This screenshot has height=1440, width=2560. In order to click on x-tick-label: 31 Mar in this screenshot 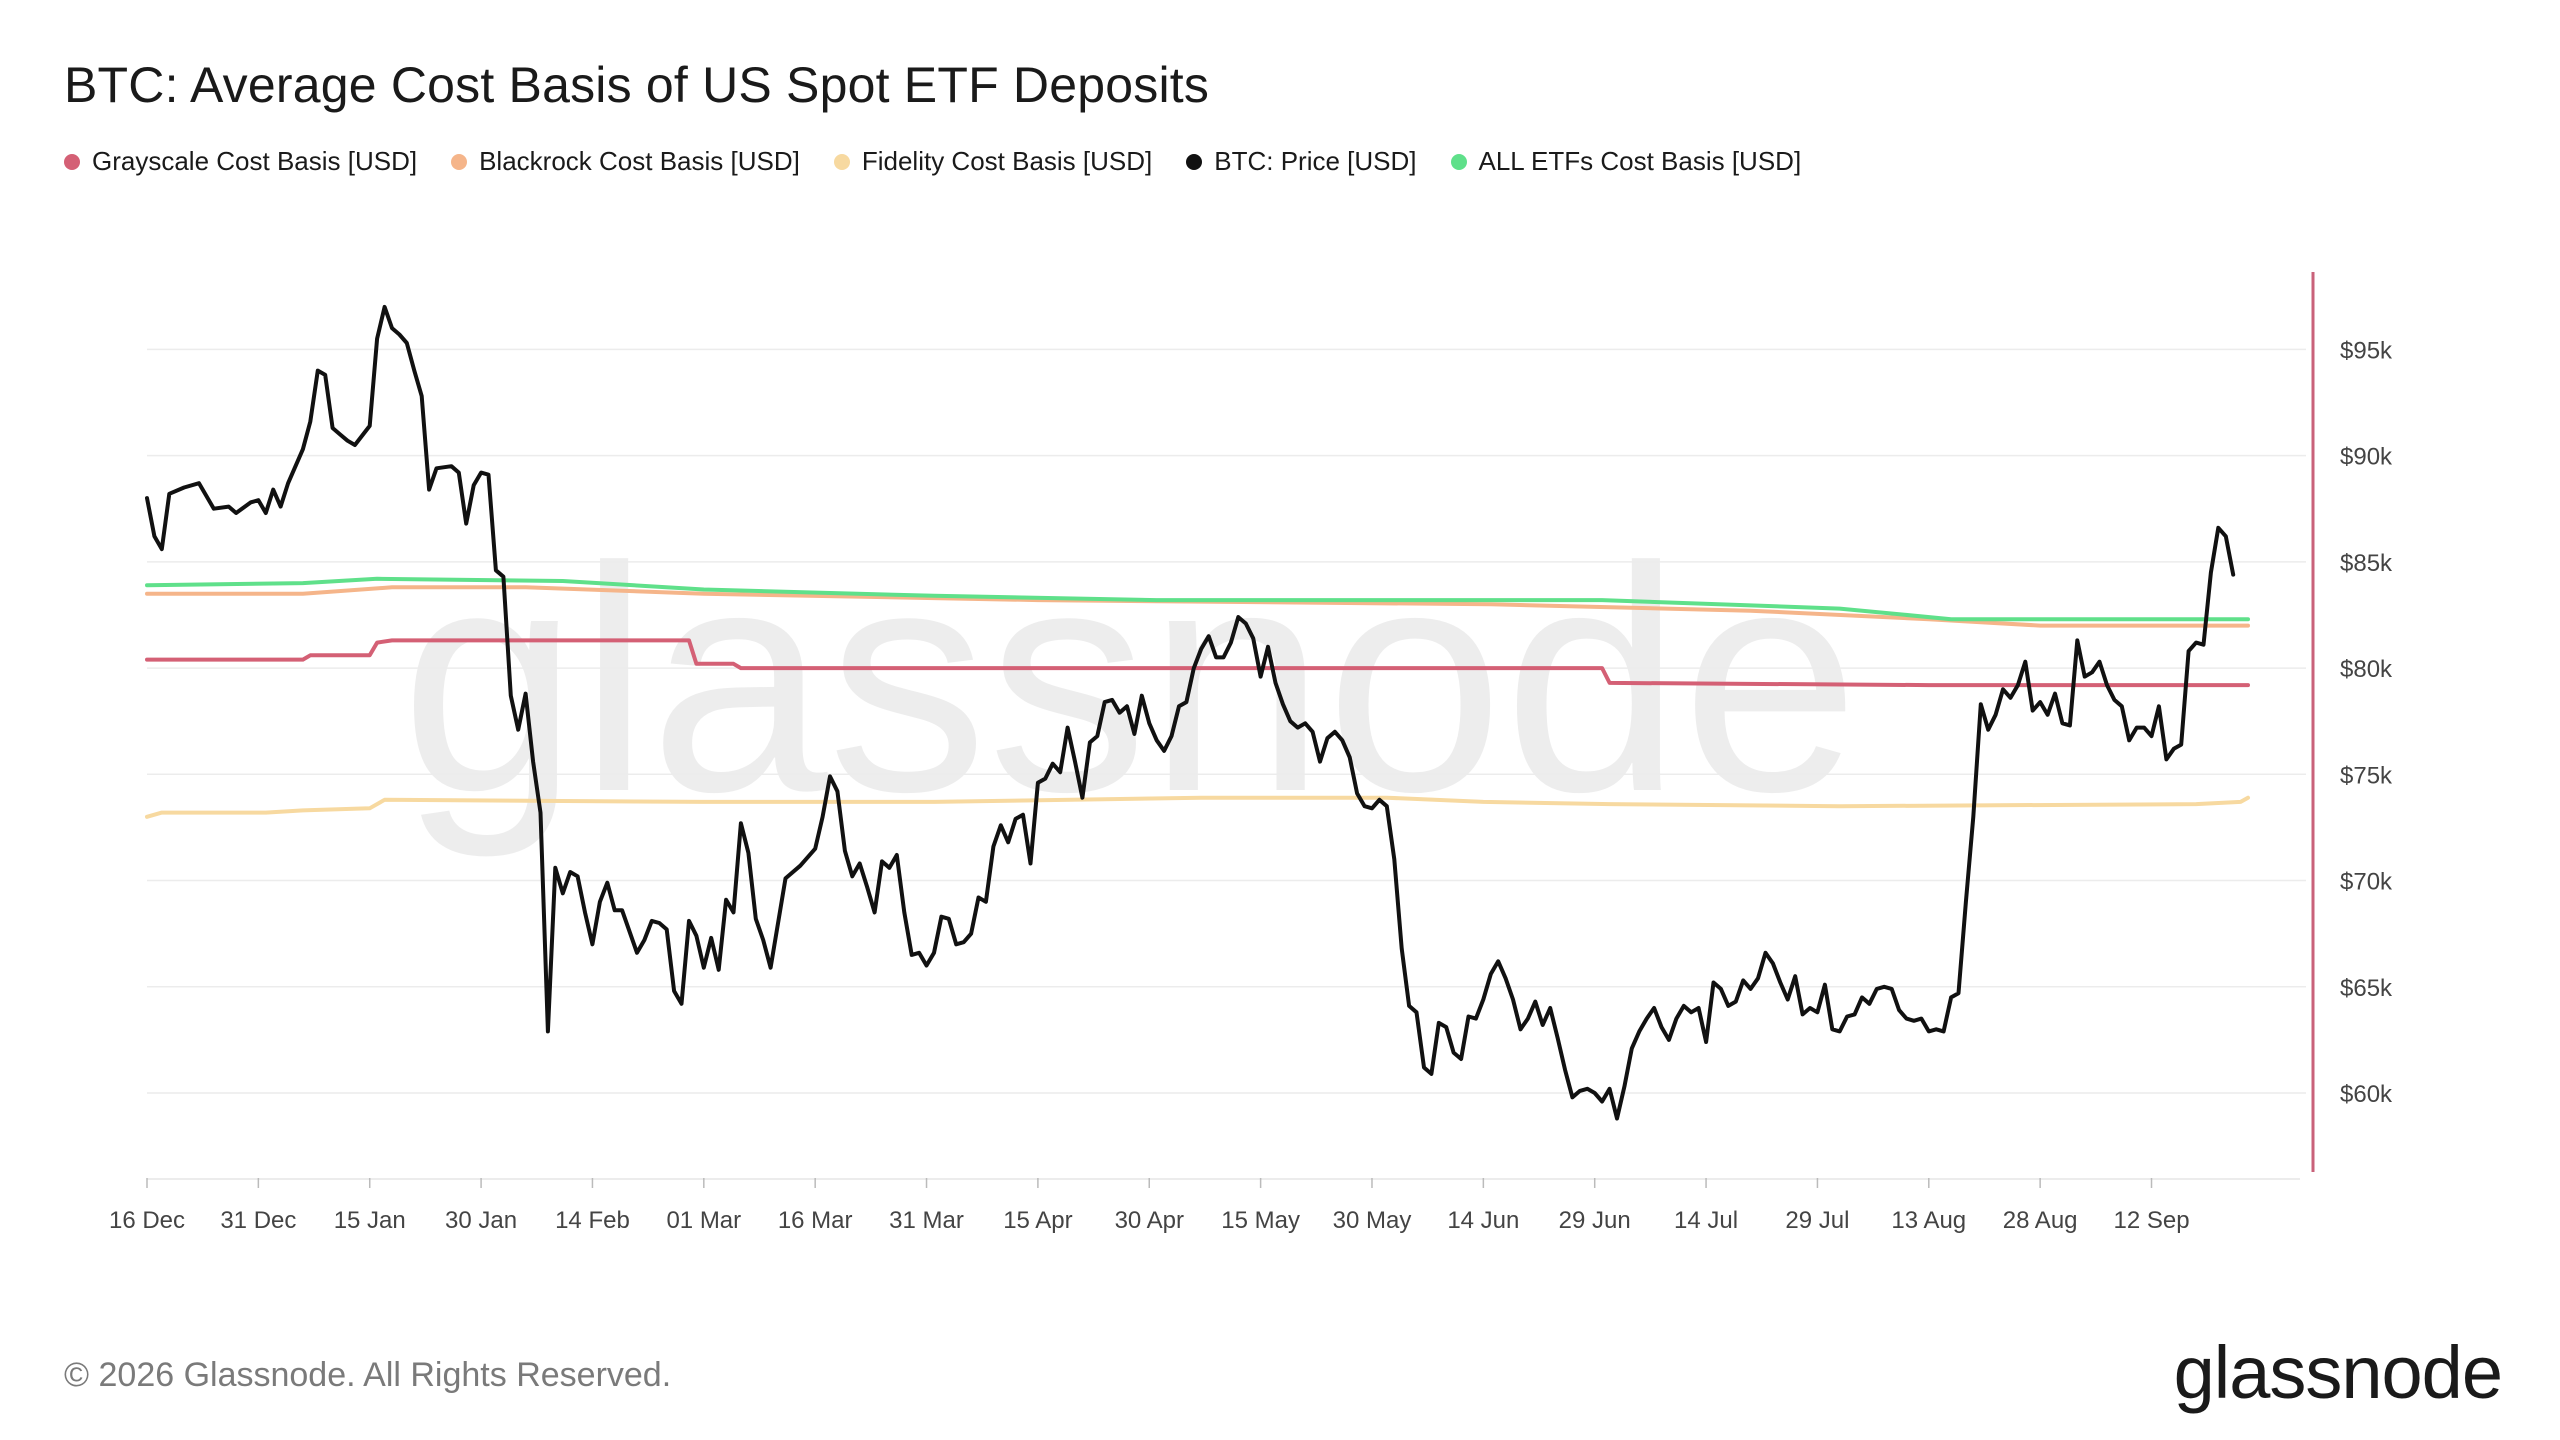, I will do `click(926, 1220)`.